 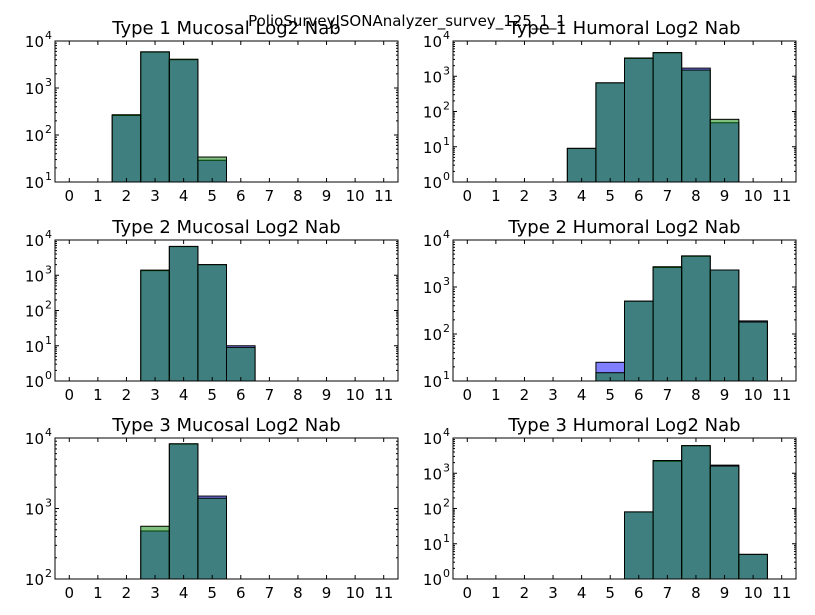 I want to click on plot-frame, so click(x=624, y=310).